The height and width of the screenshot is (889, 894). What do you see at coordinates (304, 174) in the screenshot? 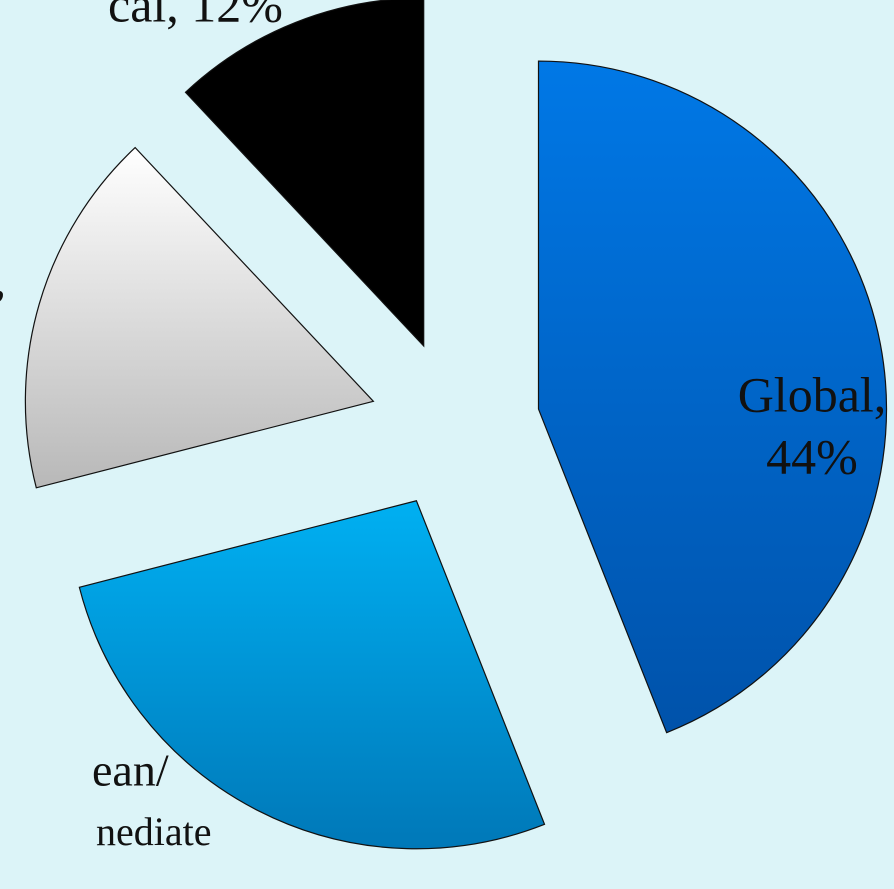
I see `pie-slice` at bounding box center [304, 174].